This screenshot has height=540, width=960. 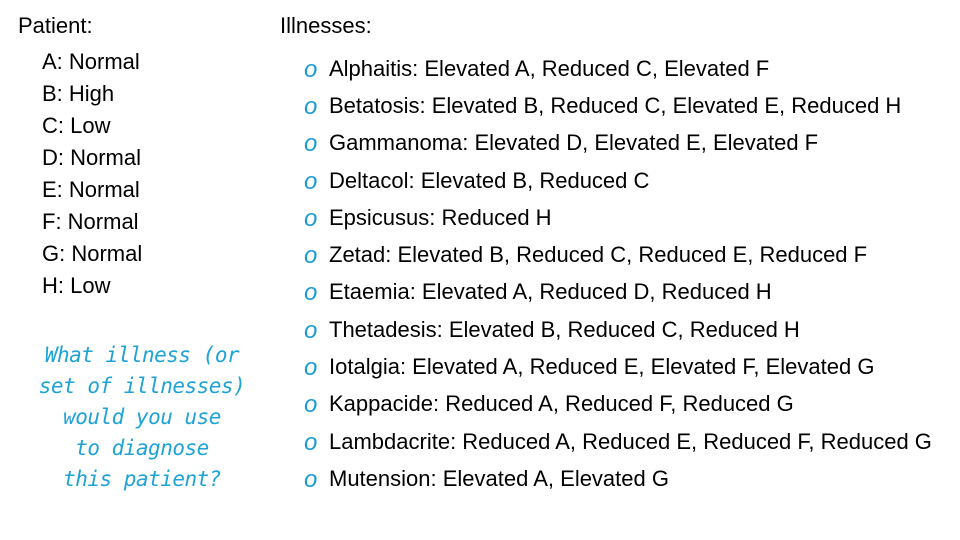 What do you see at coordinates (489, 180) in the screenshot?
I see `illness-description: Deltacol: Elevated B, Reduced C` at bounding box center [489, 180].